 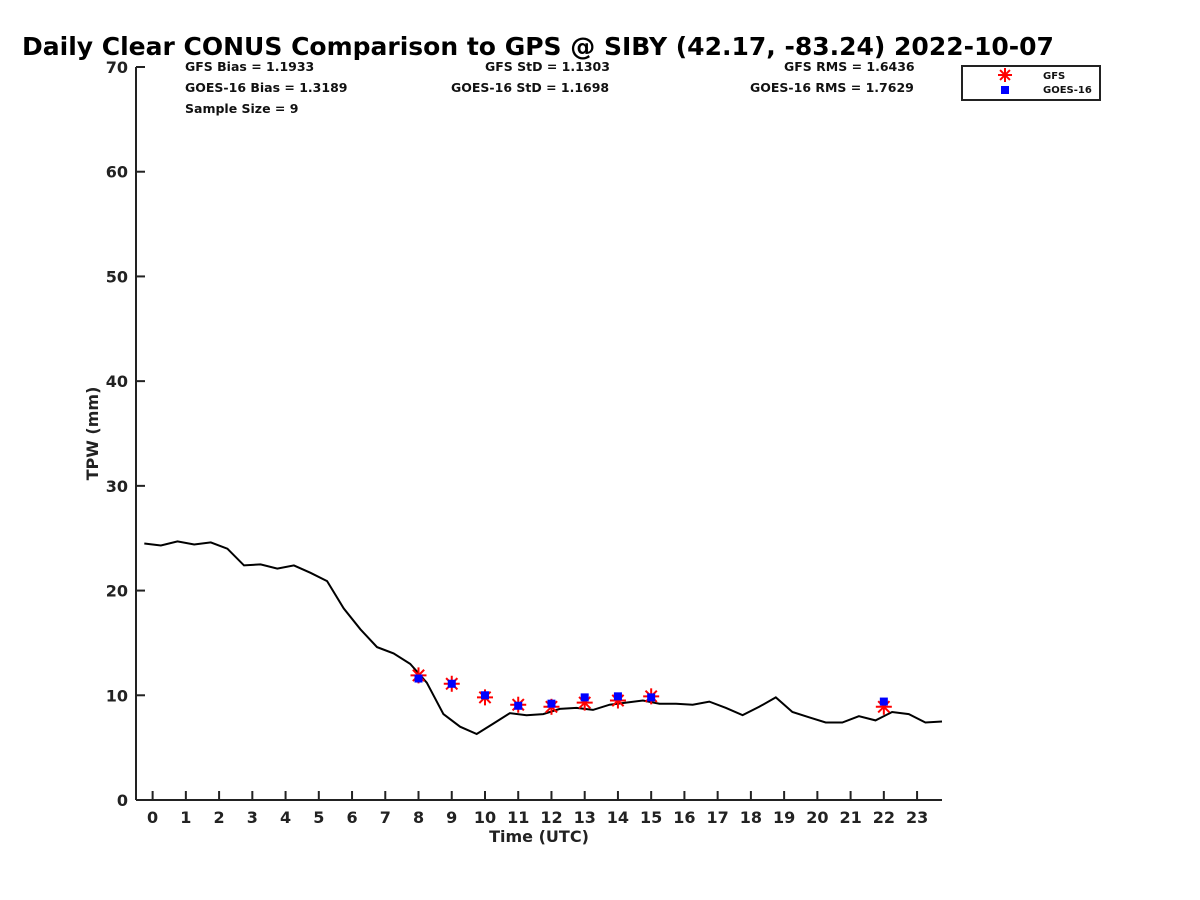 What do you see at coordinates (266, 87) in the screenshot?
I see `goes-bias-text: GOES-16 Bias = 1.3189` at bounding box center [266, 87].